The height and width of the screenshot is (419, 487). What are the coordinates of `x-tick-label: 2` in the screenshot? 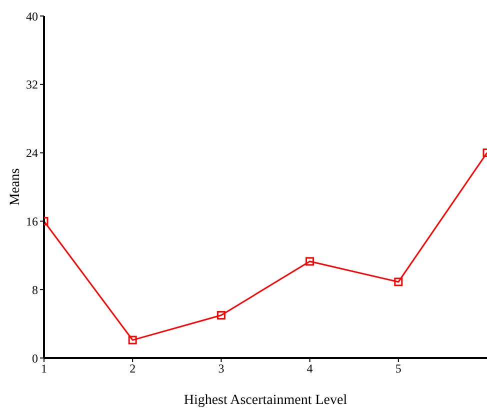 It's located at (133, 369).